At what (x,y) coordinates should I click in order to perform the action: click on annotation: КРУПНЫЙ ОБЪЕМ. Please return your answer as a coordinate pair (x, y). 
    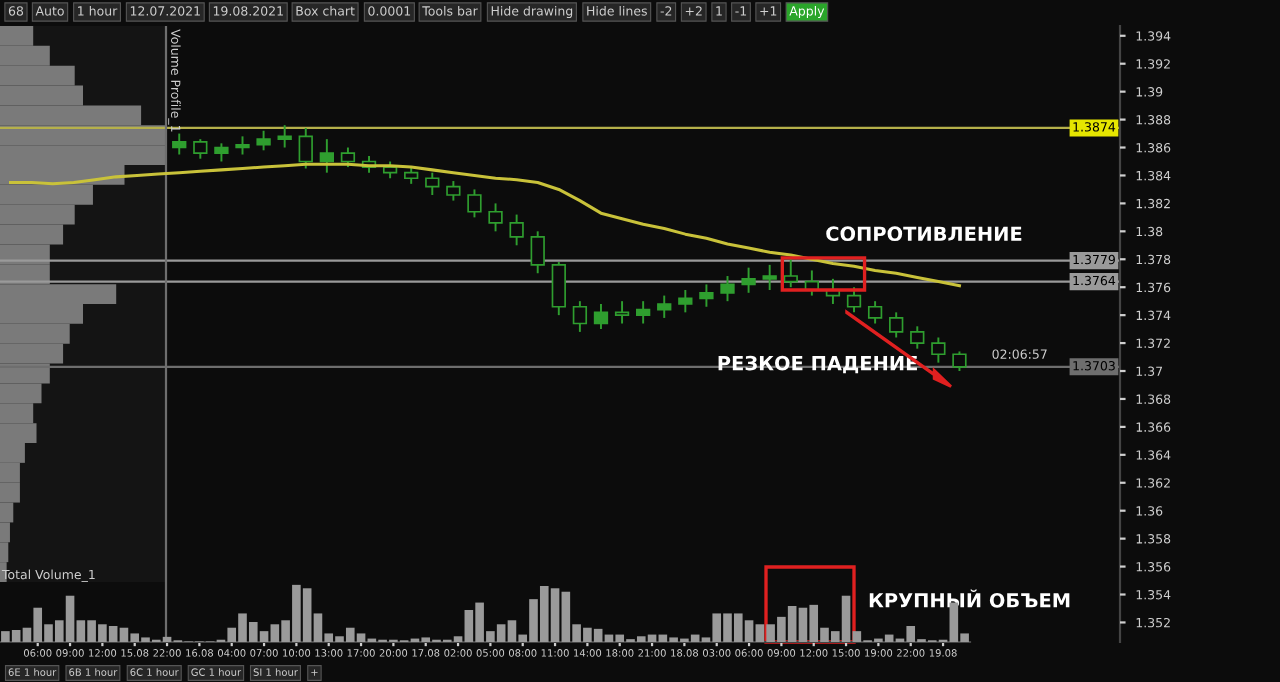
    Looking at the image, I should click on (969, 598).